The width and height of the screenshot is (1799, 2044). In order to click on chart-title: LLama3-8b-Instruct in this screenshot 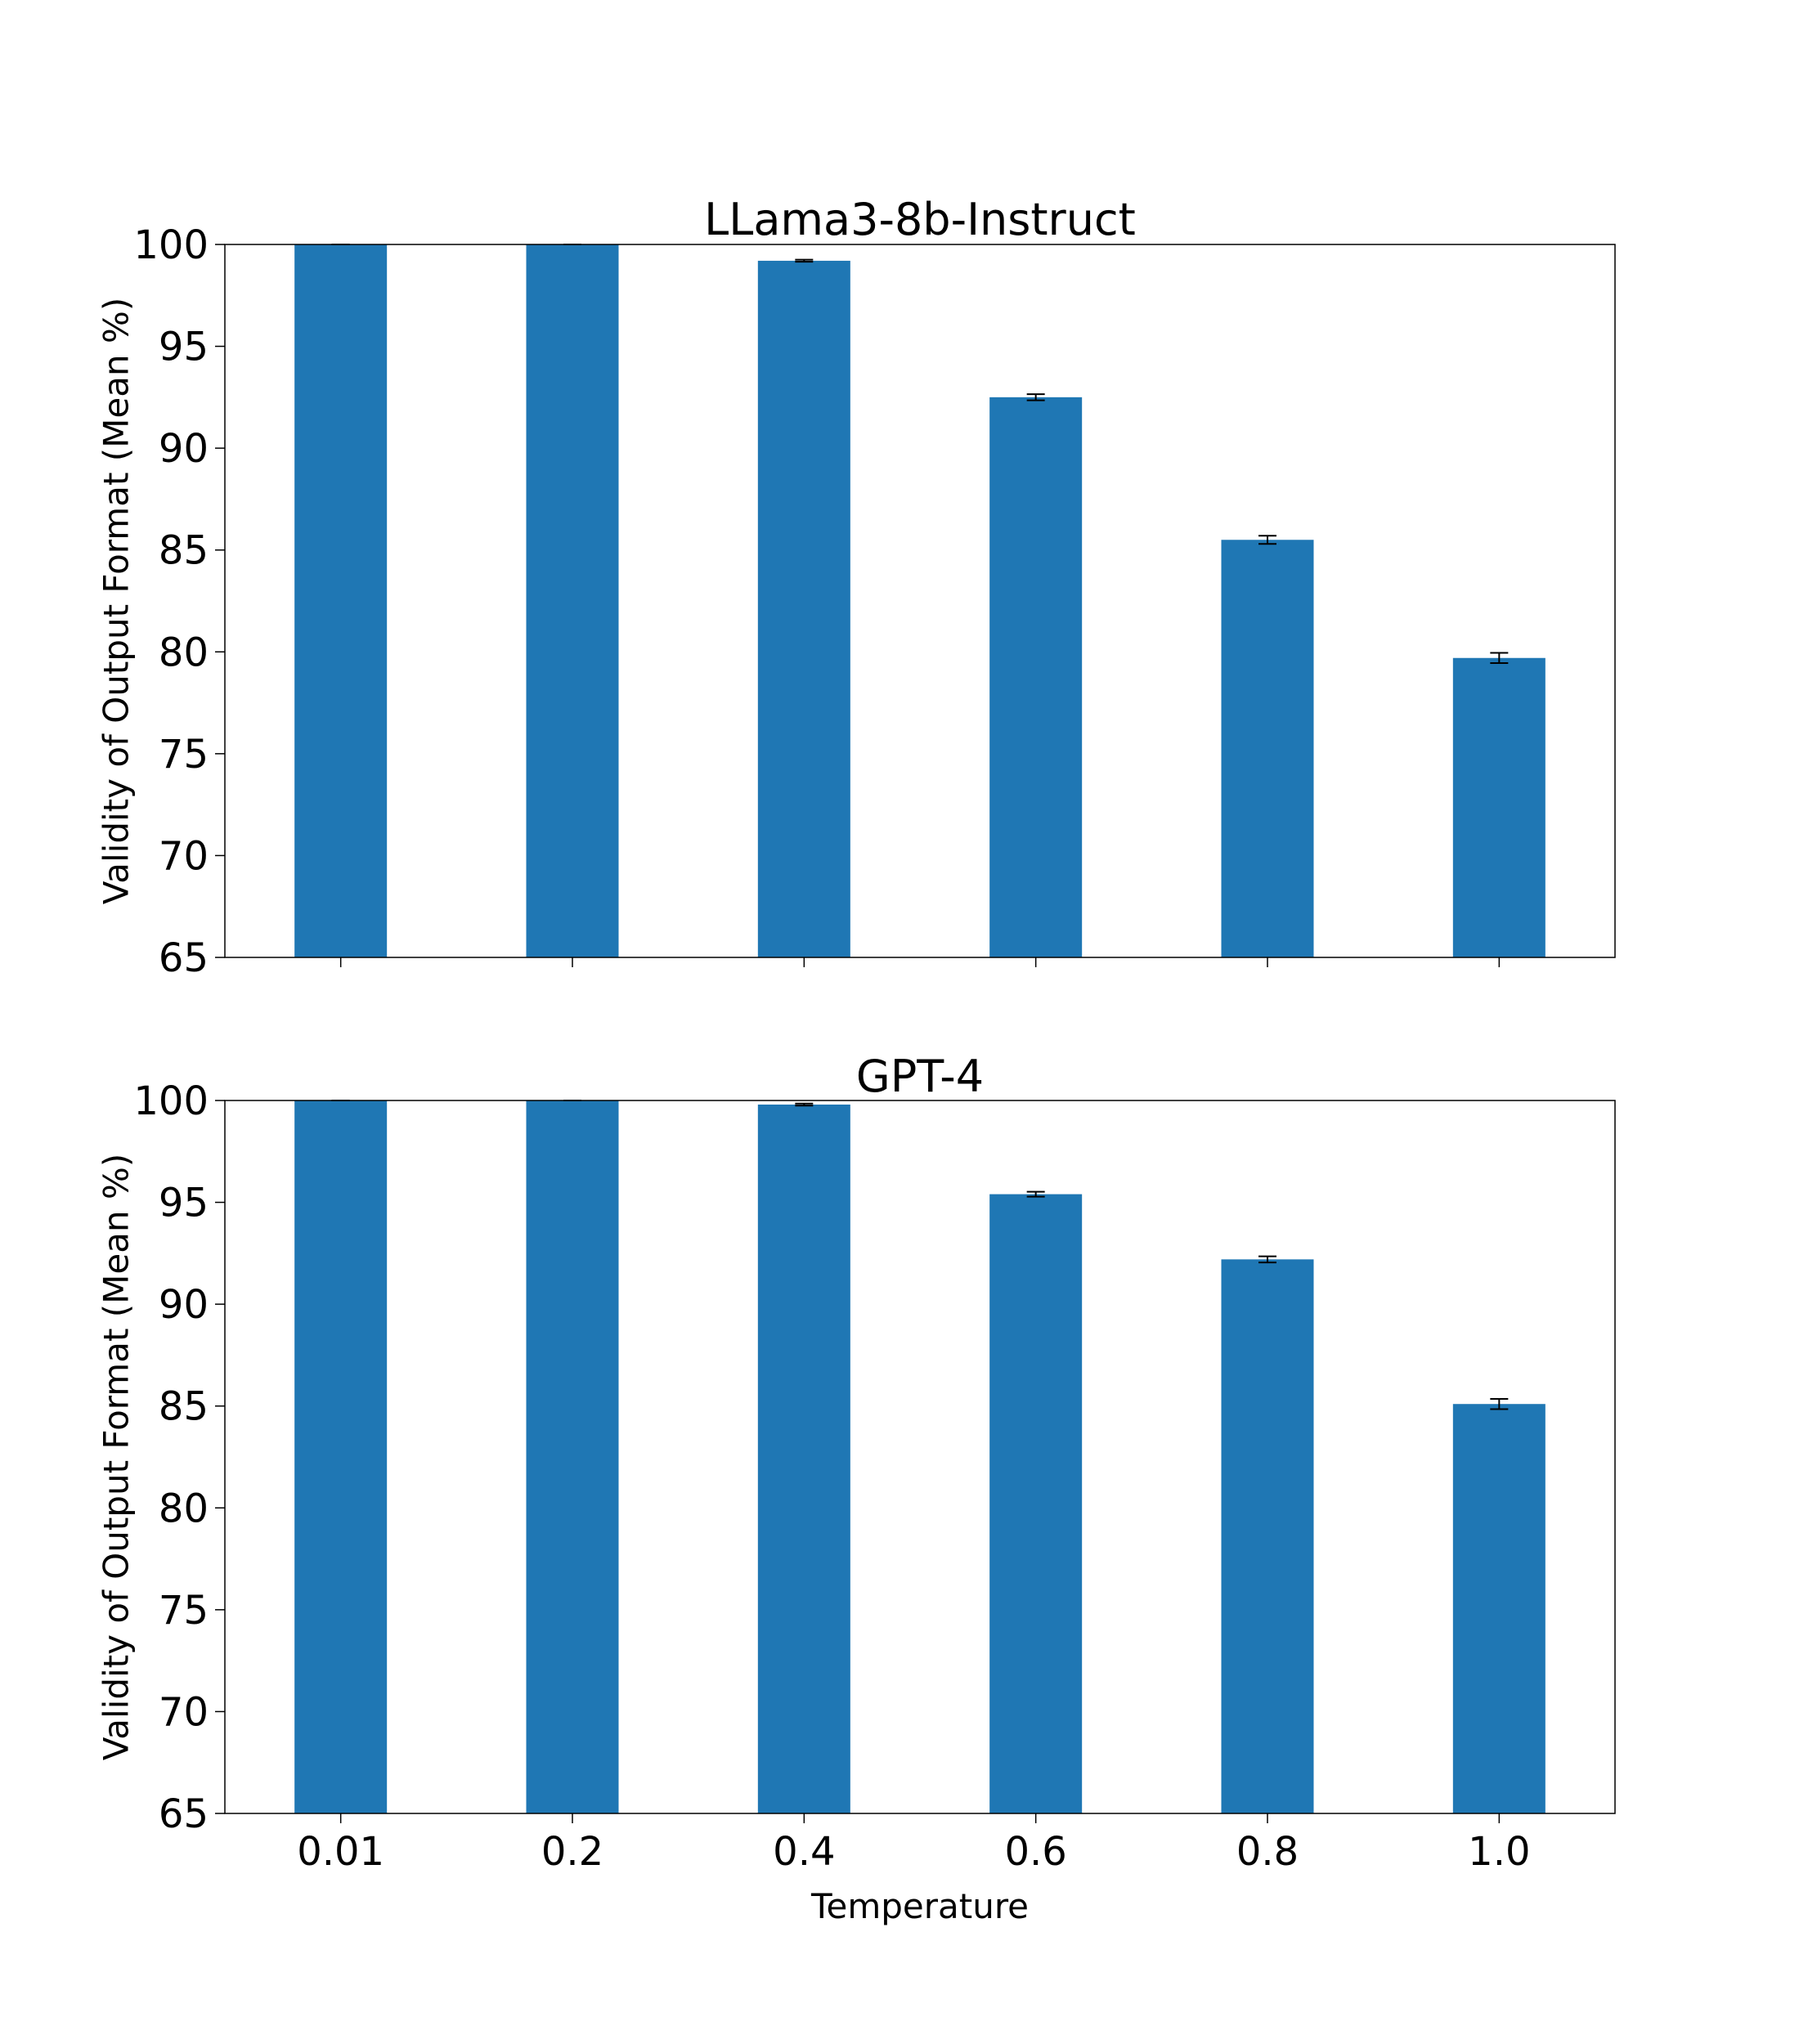, I will do `click(920, 219)`.